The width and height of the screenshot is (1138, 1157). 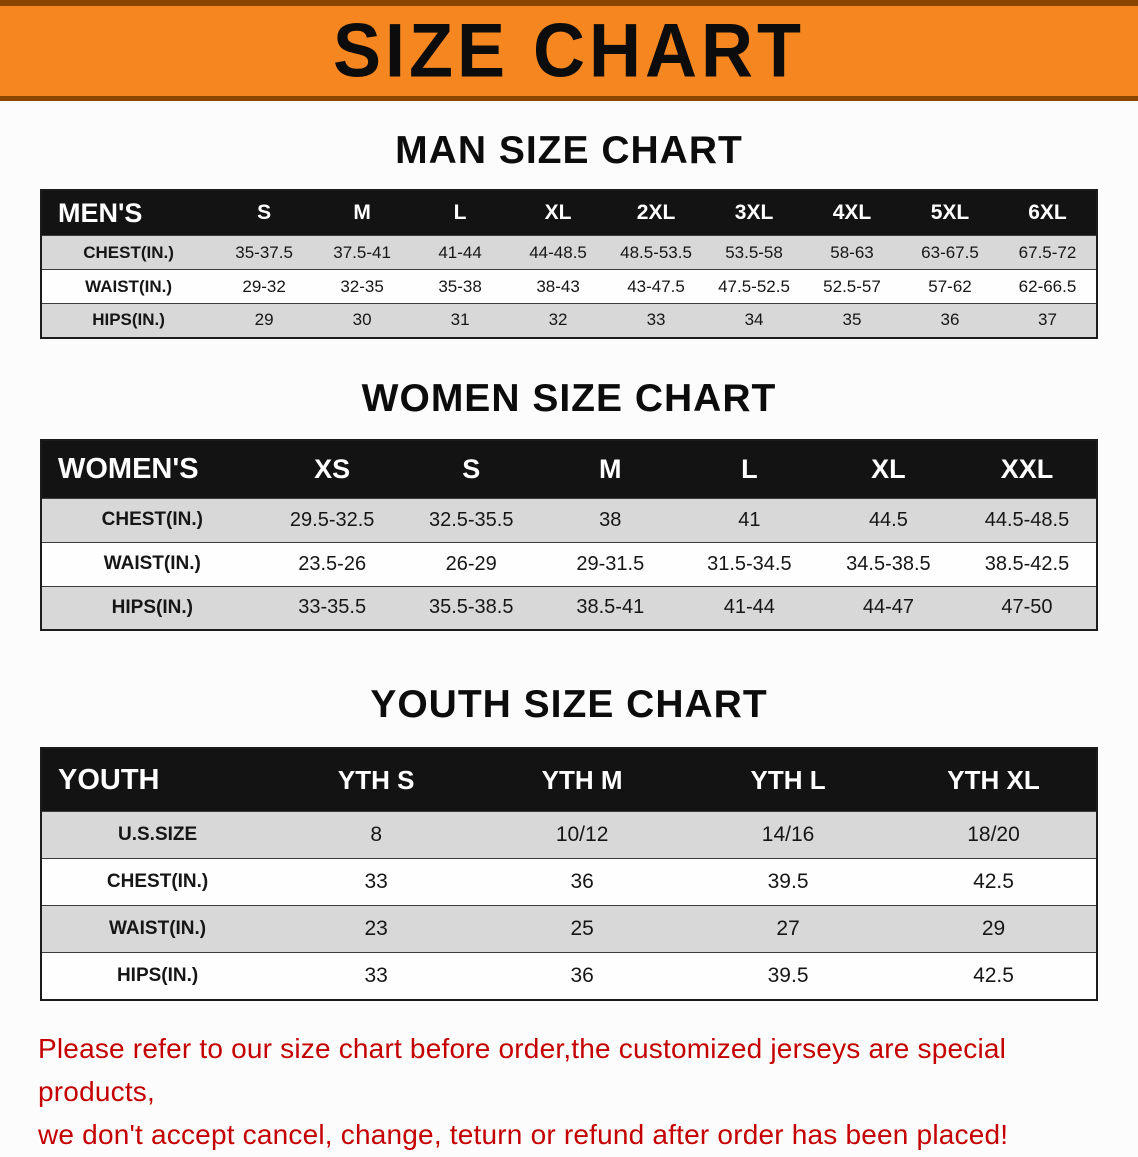 I want to click on size-header-row: MEN'S S M L XL 2XL 3XL 4XL 5XL 6XL, so click(x=569, y=213).